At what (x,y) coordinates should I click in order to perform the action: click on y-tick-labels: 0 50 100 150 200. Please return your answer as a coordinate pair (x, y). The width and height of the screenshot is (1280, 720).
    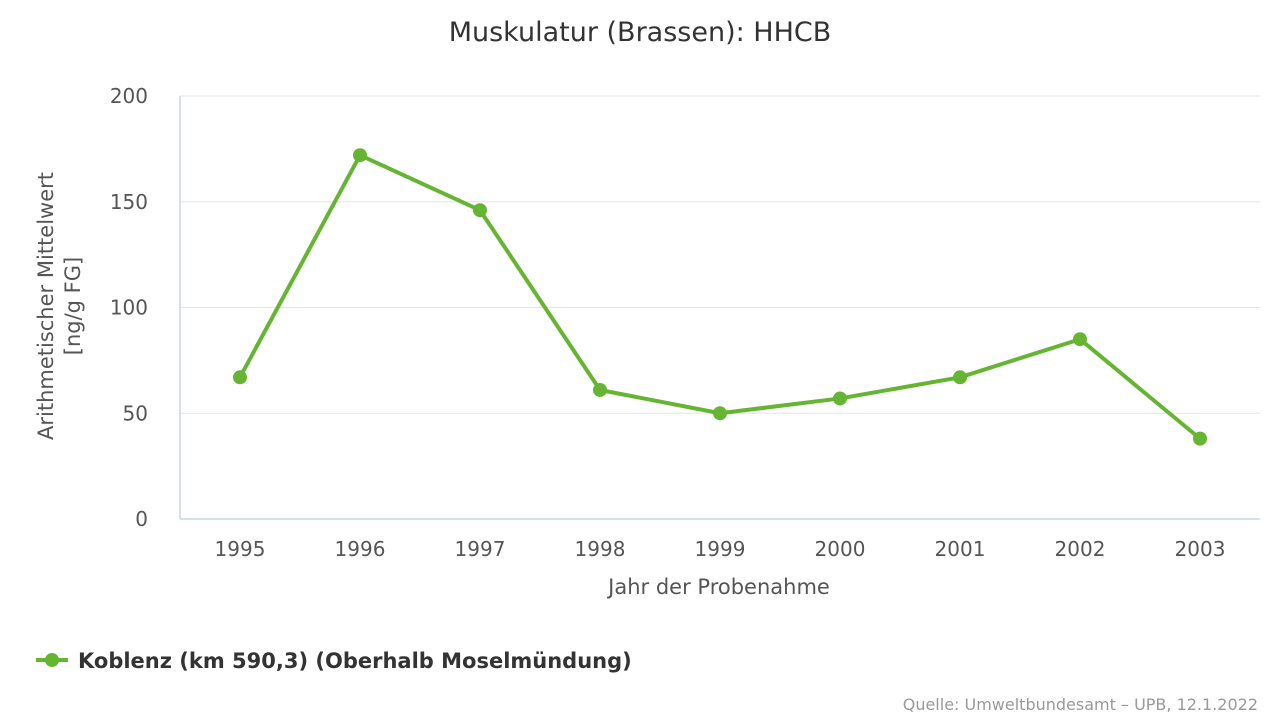
    Looking at the image, I should click on (129, 307).